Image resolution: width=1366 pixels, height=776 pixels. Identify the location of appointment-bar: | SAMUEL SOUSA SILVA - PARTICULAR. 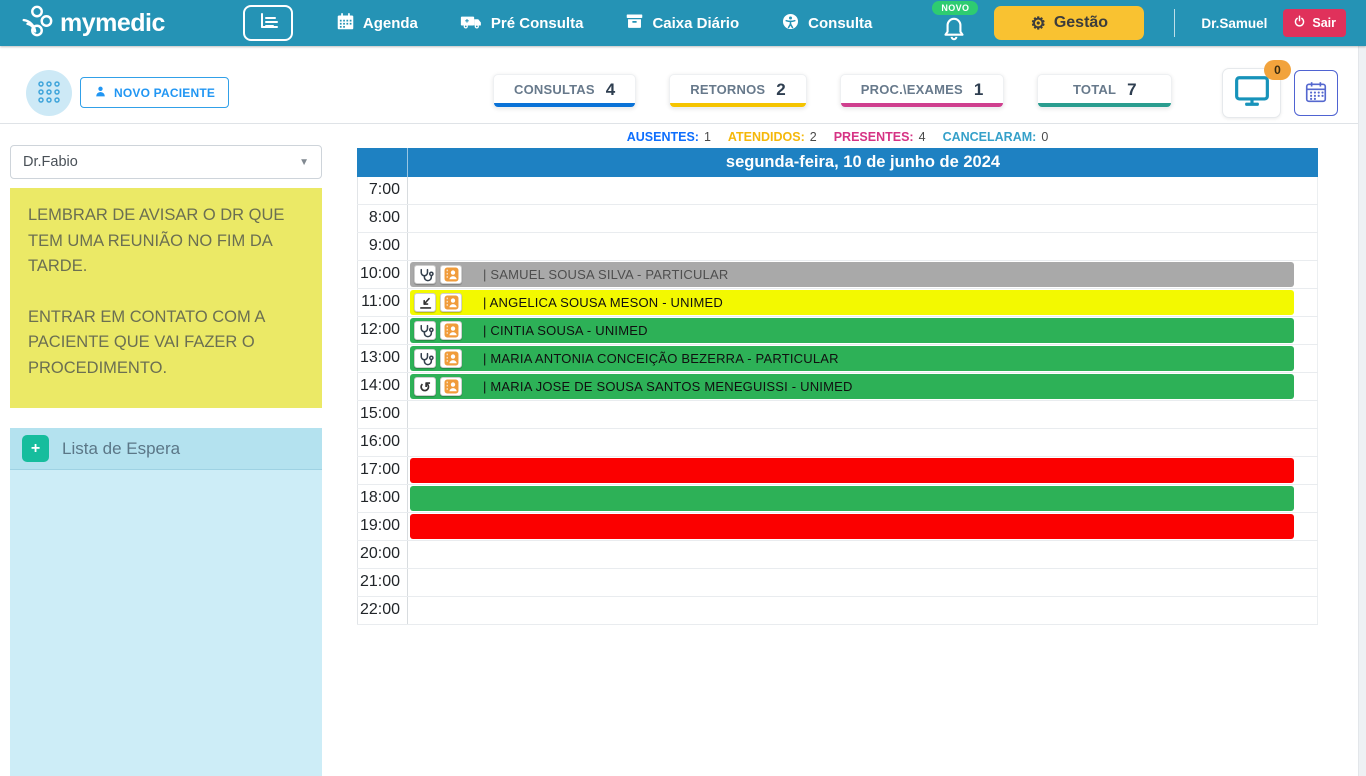
(852, 274).